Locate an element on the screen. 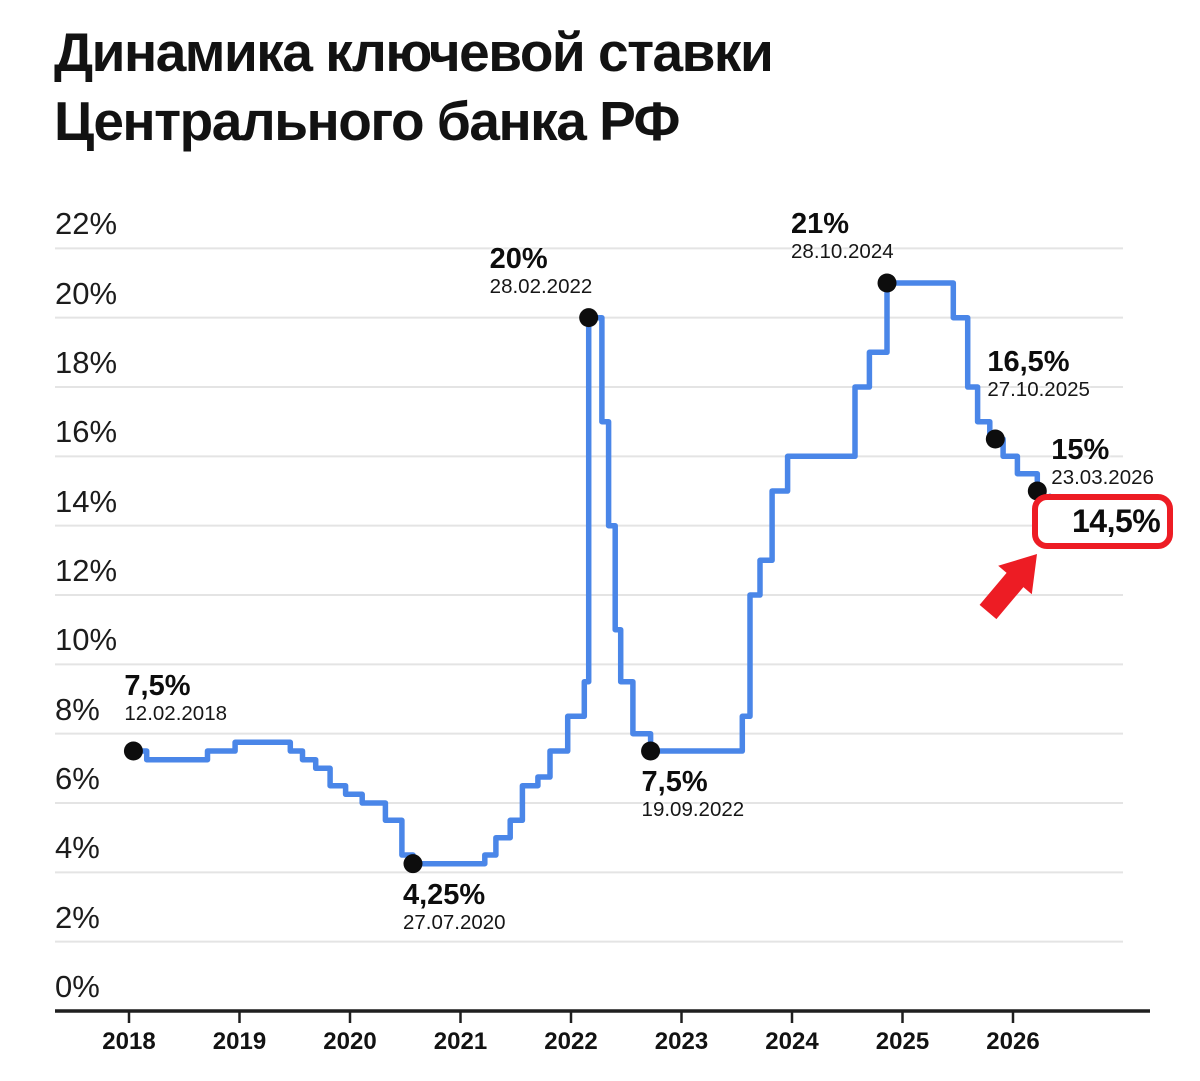  annotation-value: 21% is located at coordinates (820, 223).